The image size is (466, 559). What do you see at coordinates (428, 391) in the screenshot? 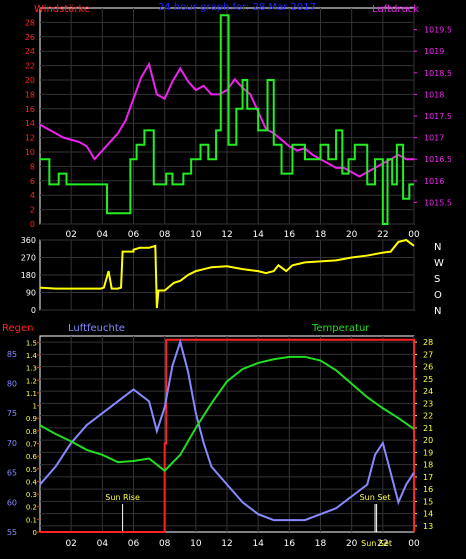
I see `temperature-y-tick-label: 24` at bounding box center [428, 391].